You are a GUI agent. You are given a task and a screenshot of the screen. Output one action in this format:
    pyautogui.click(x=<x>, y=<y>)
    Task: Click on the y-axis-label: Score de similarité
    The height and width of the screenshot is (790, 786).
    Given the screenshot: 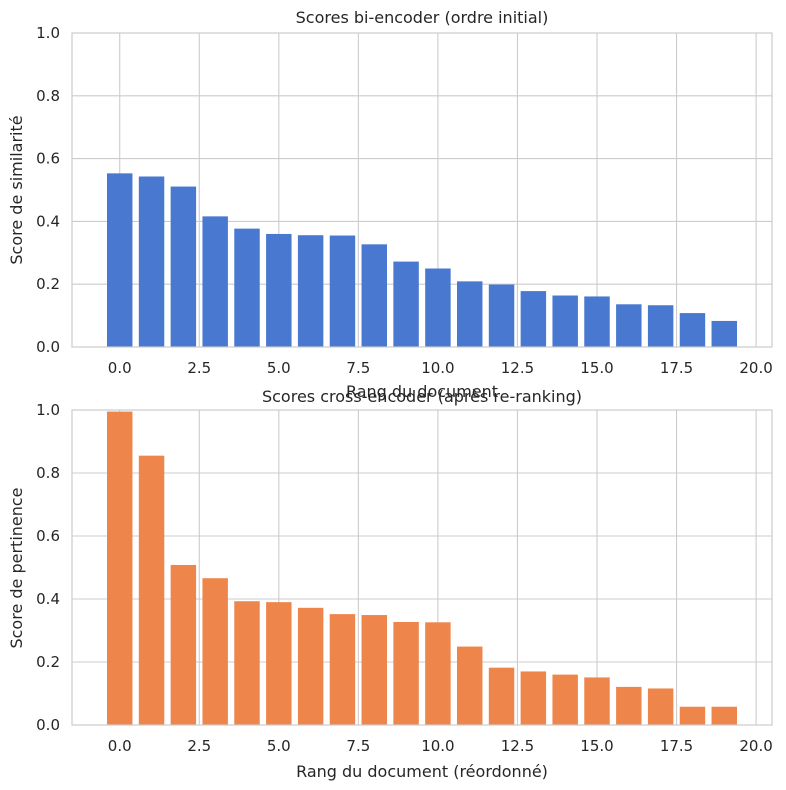 What is the action you would take?
    pyautogui.click(x=16, y=189)
    